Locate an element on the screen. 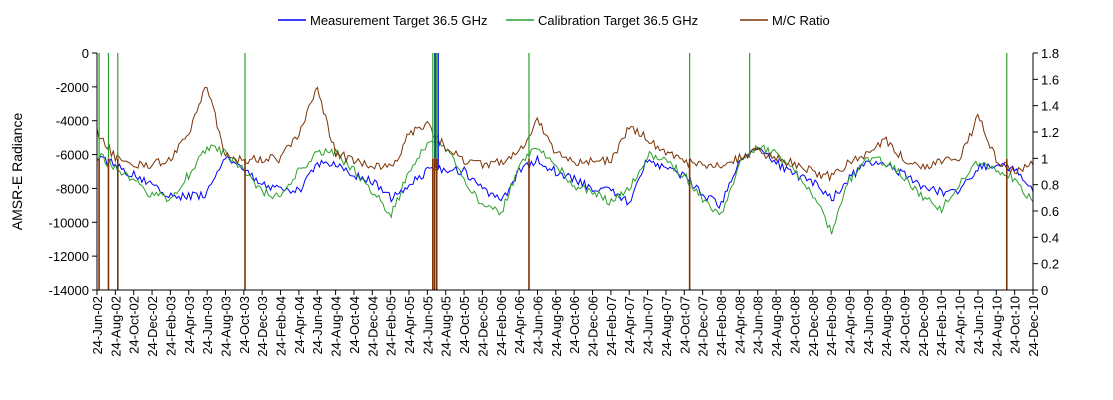 The height and width of the screenshot is (400, 1113). legend-label-3: M/C Ratio is located at coordinates (801, 20).